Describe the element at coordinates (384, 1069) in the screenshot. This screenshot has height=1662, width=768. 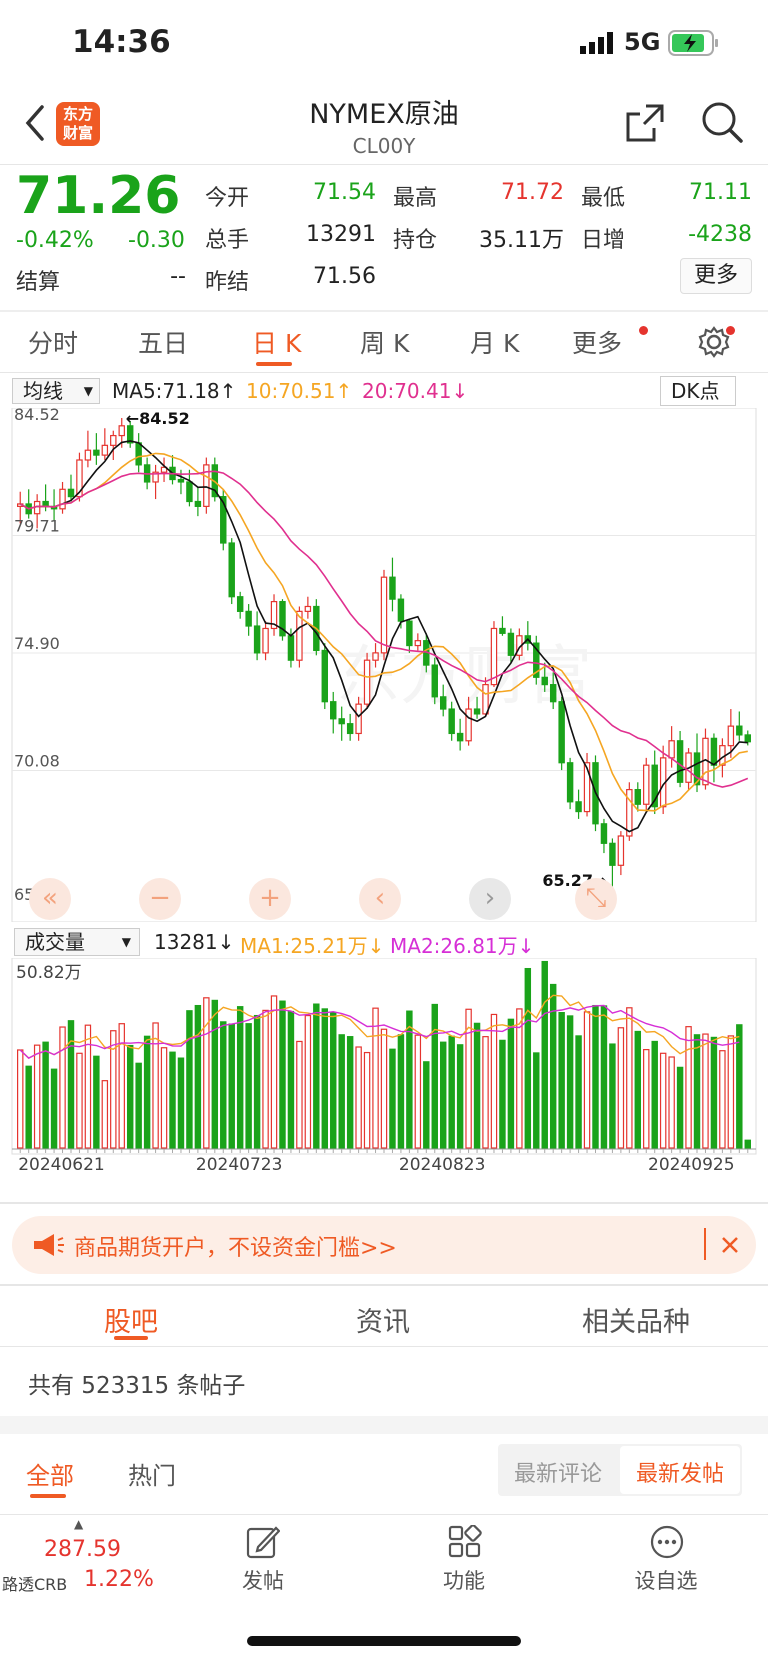
I see `volume-chart: 50.82万 20240621 20240723 20240823 20240925` at that location.